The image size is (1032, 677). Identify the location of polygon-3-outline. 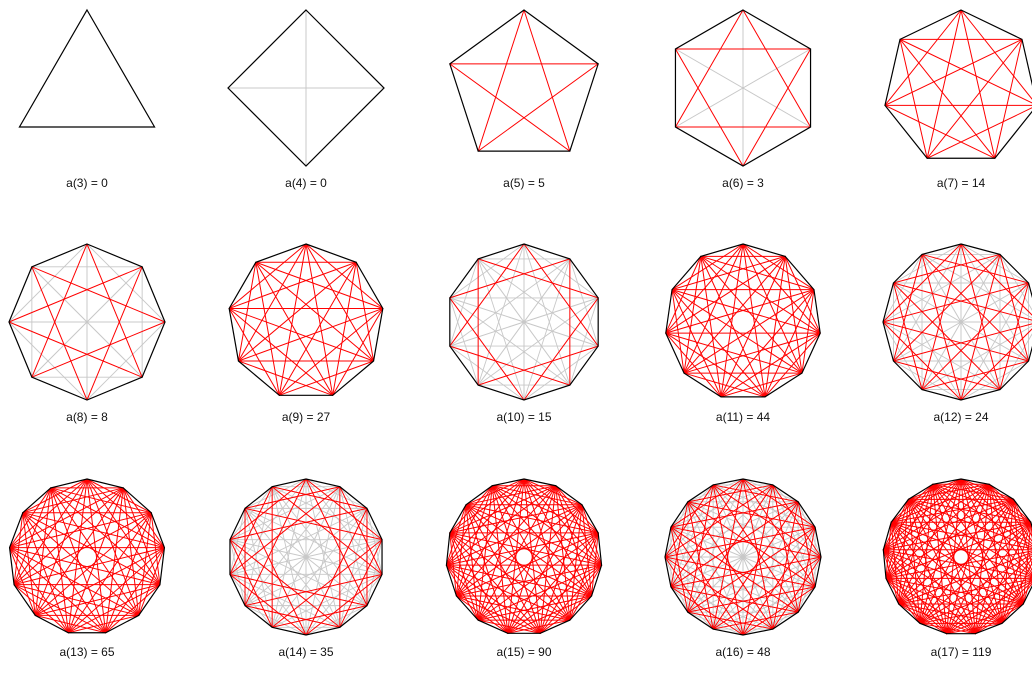
(87, 68).